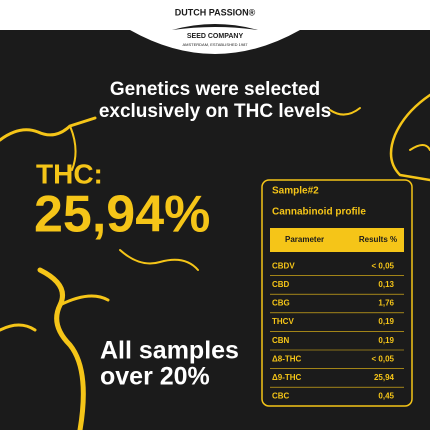  What do you see at coordinates (386, 396) in the screenshot?
I see `result-cell: 0,45` at bounding box center [386, 396].